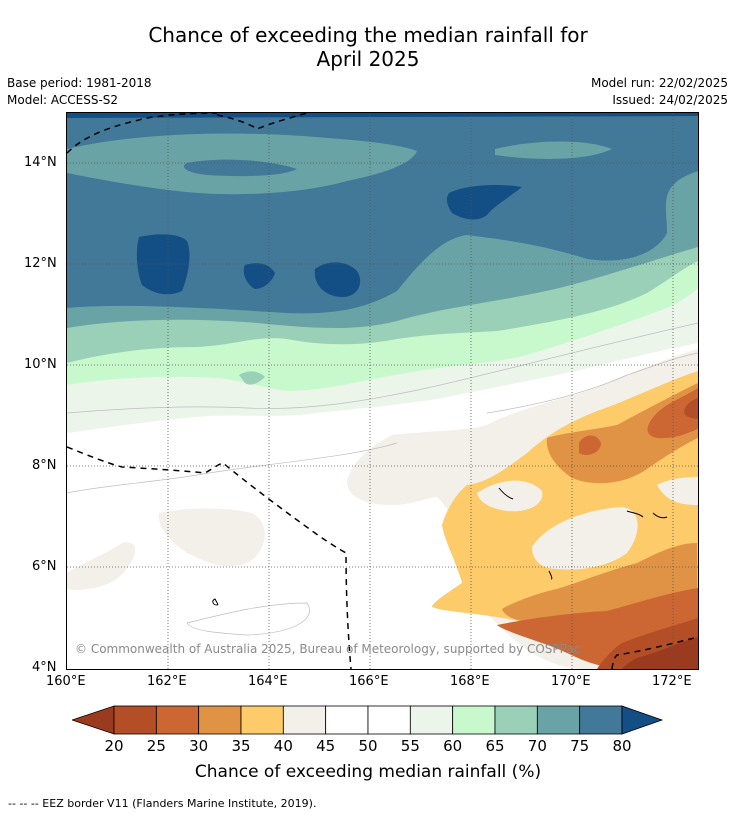  I want to click on band-40-45-west1, so click(211, 537).